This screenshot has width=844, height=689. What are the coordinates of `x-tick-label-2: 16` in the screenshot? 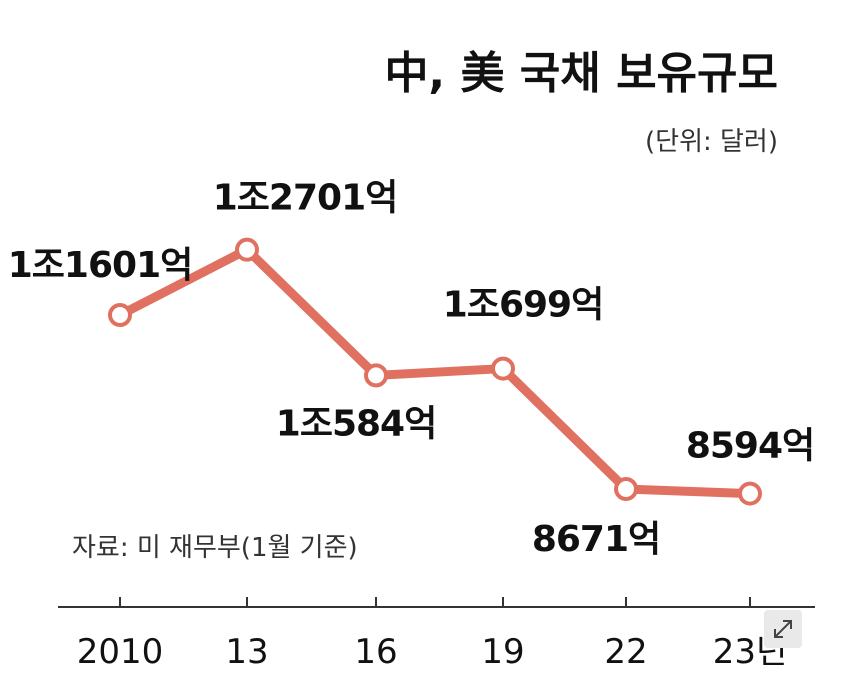 It's located at (375, 652).